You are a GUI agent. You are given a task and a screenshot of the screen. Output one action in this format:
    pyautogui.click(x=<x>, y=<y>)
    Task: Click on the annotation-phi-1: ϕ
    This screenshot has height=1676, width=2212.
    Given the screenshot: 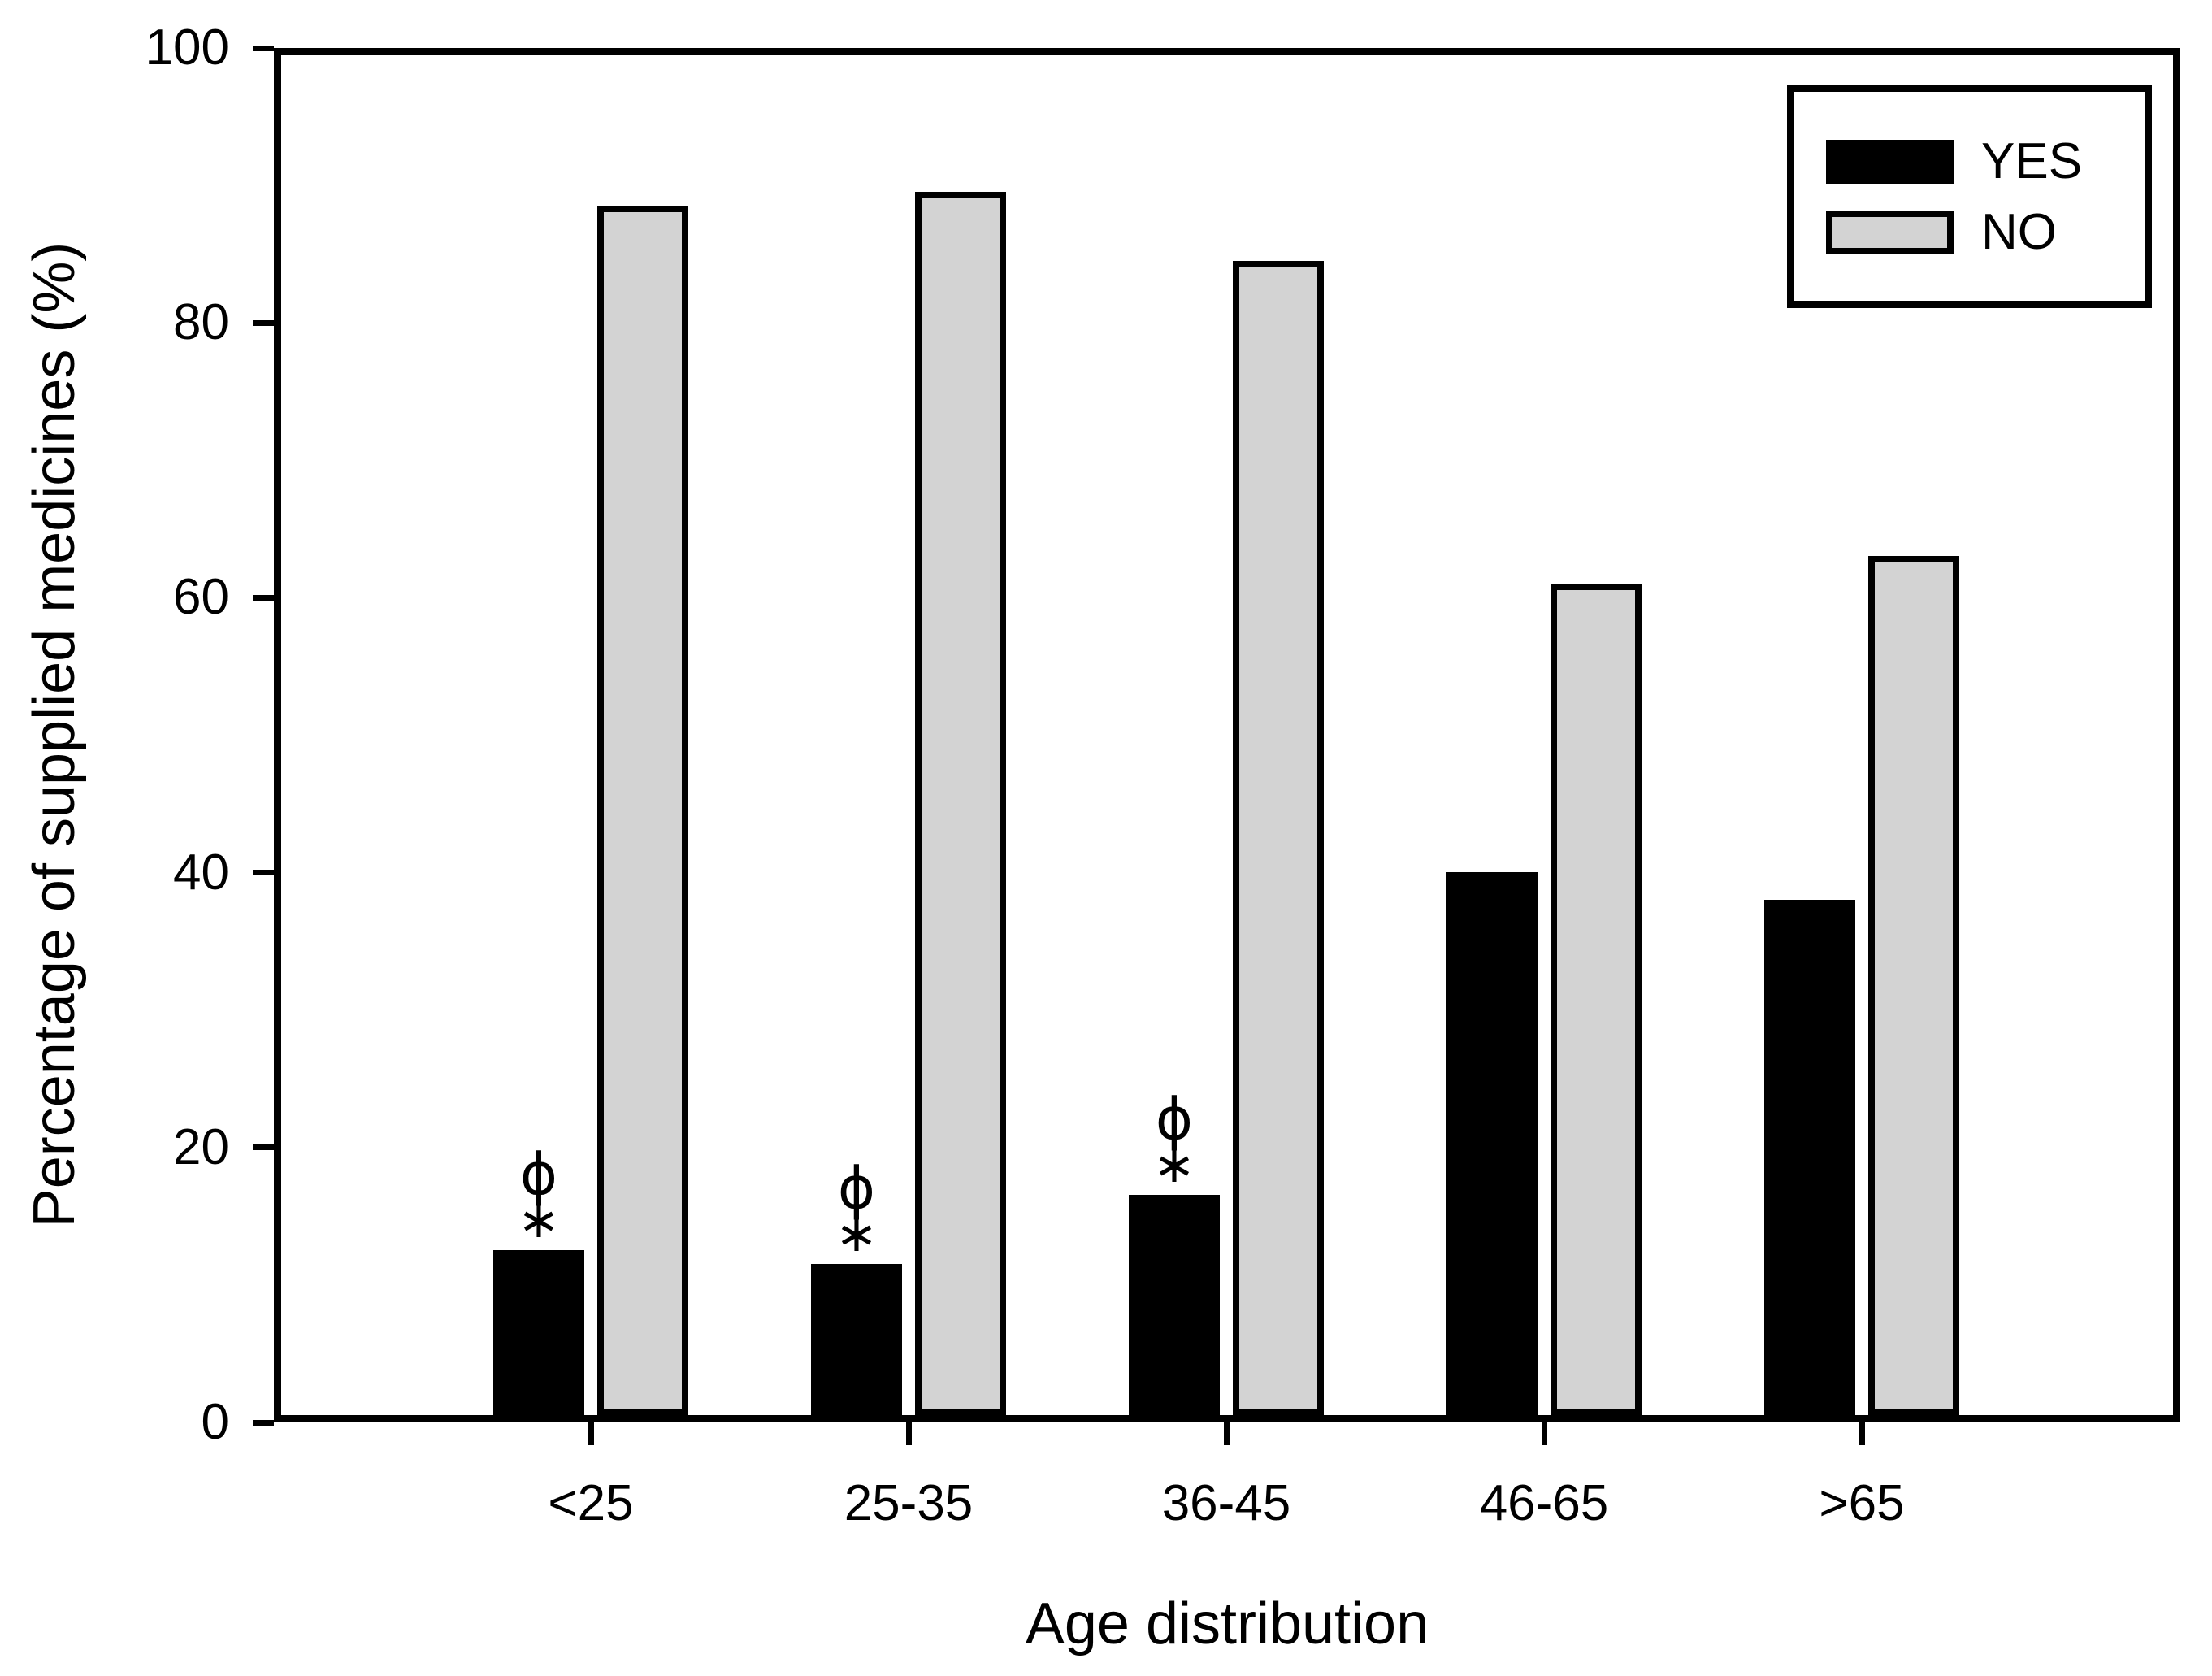 What is the action you would take?
    pyautogui.click(x=856, y=1188)
    